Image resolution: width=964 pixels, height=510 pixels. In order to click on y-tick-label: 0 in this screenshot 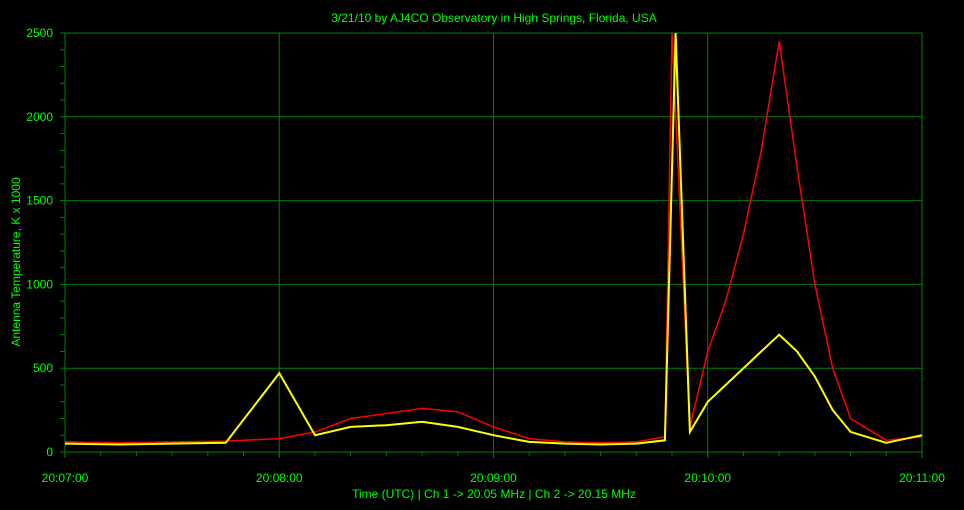, I will do `click(49, 452)`.